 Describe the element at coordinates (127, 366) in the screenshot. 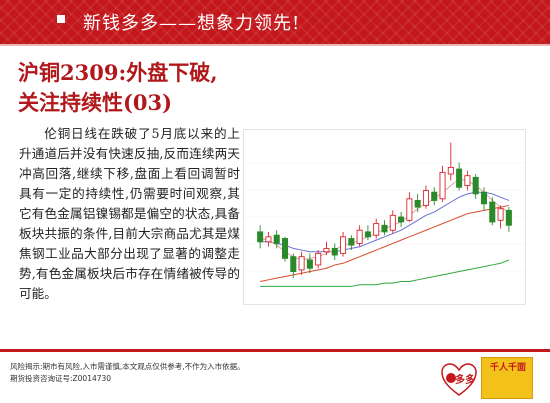

I see `risk-notice: 风险揭示:期市有风险,入市需谨慎,本文观点仅供参考,不作为入市依据。` at that location.